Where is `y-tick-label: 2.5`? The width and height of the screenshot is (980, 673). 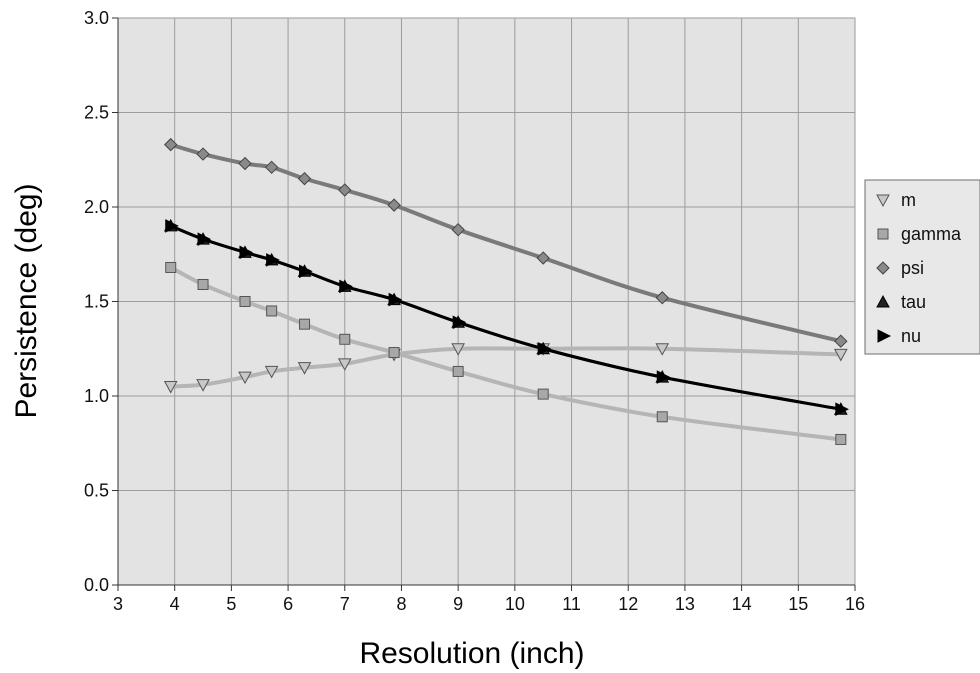
y-tick-label: 2.5 is located at coordinates (96, 113).